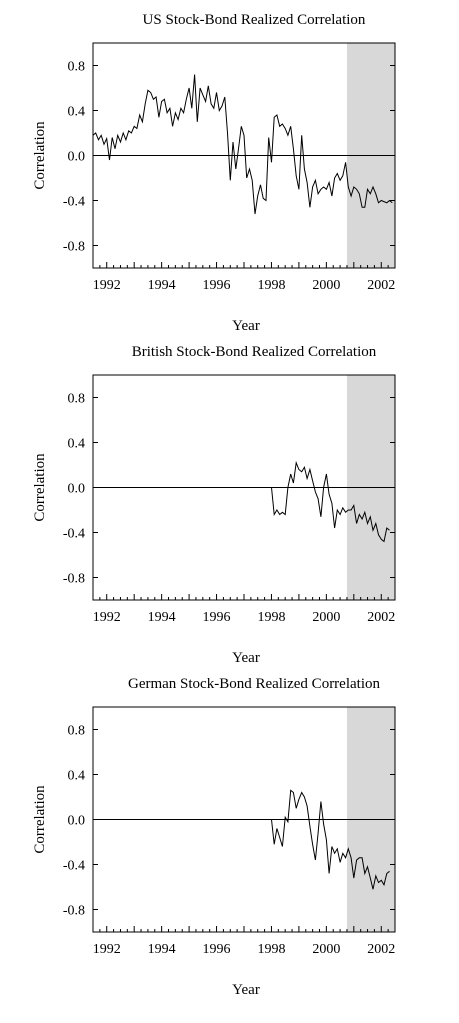  I want to click on chart-title: US Stock-Bond Realized Correlation, so click(254, 20).